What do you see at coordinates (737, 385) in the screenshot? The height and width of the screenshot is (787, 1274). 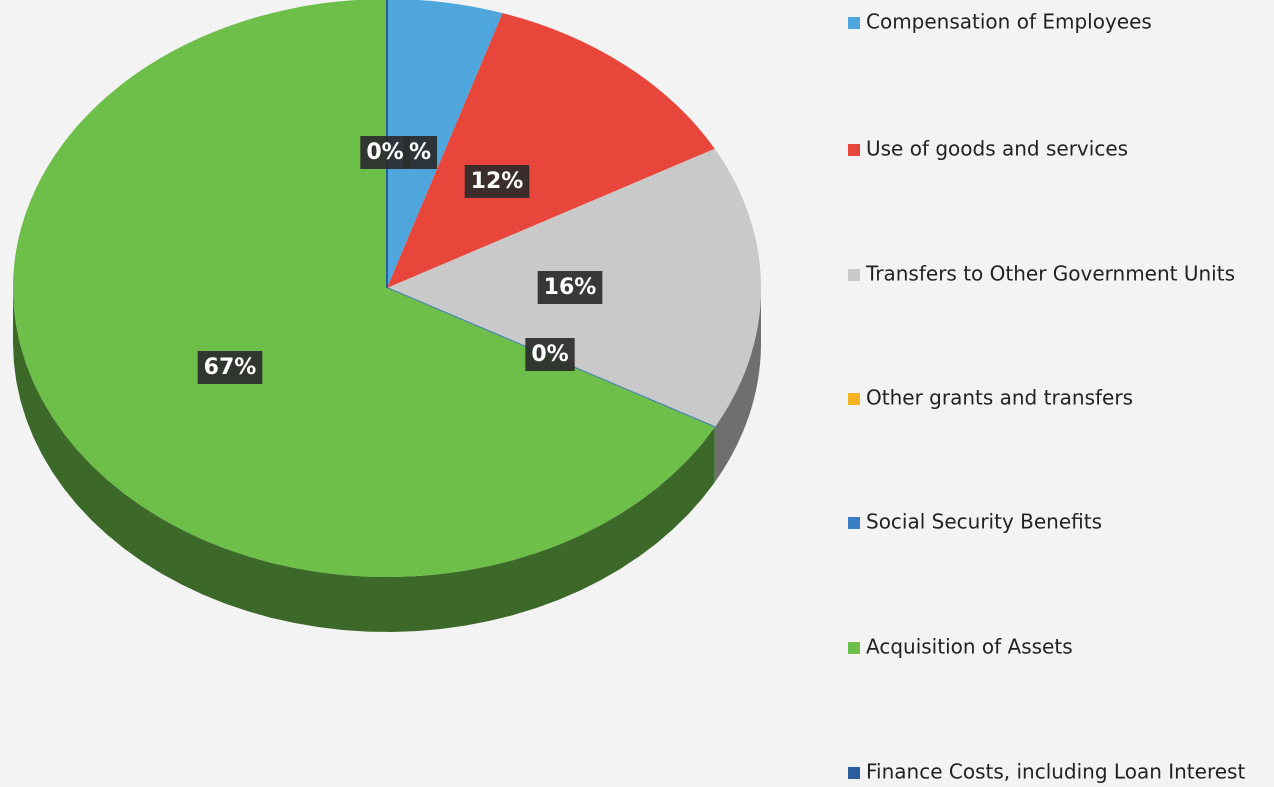 I see `slice-side` at bounding box center [737, 385].